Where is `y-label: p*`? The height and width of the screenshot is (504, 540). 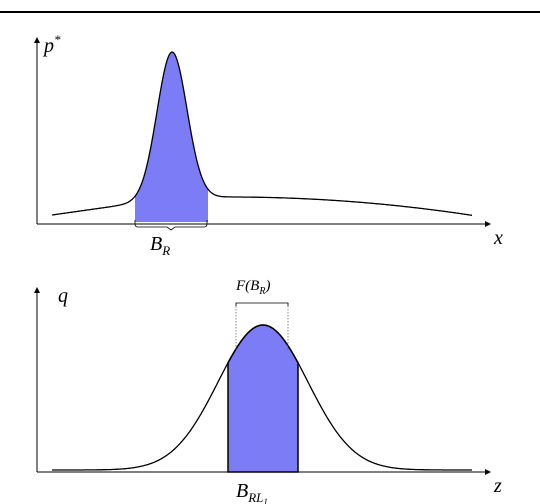
y-label: p* is located at coordinates (51, 44).